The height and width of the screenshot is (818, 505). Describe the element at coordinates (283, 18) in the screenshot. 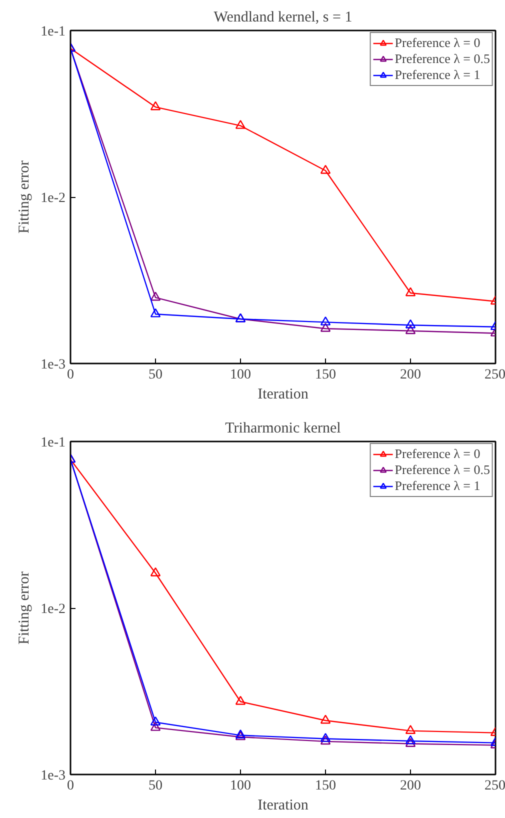

I see `chart-title: Wendland kernel, s = 1` at that location.